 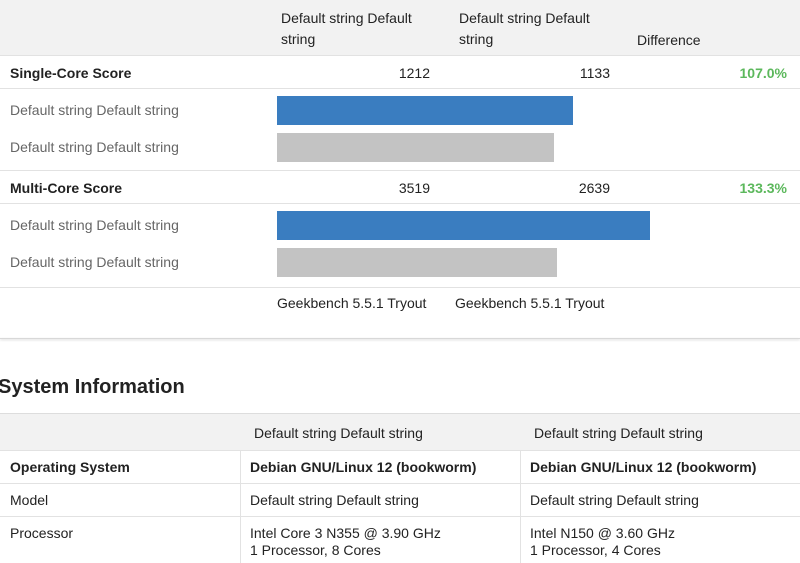 What do you see at coordinates (594, 73) in the screenshot?
I see `score: 1133` at bounding box center [594, 73].